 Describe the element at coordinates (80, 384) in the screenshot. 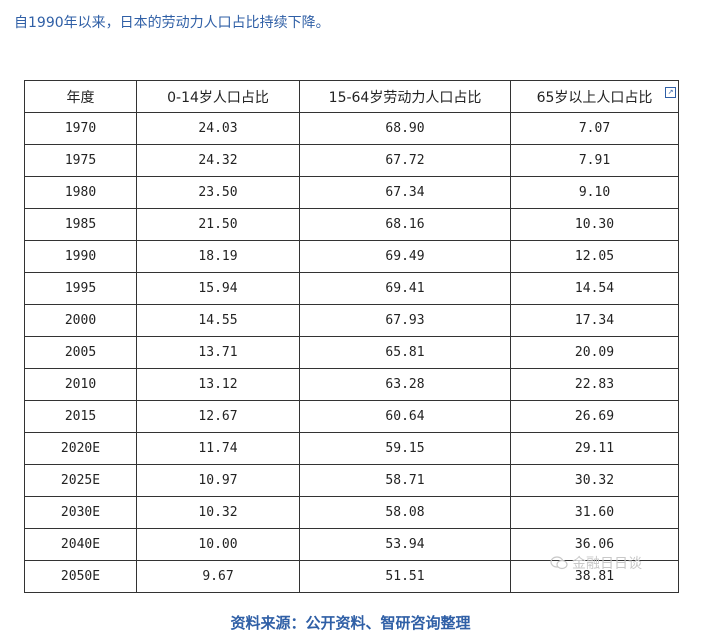

I see `cell-year: 2010` at that location.